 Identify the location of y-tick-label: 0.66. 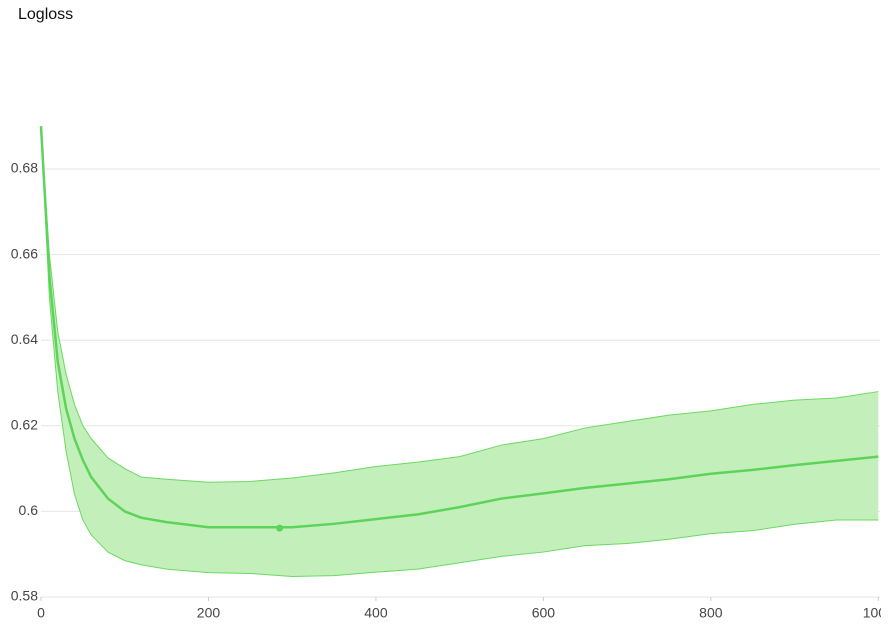
(24, 253).